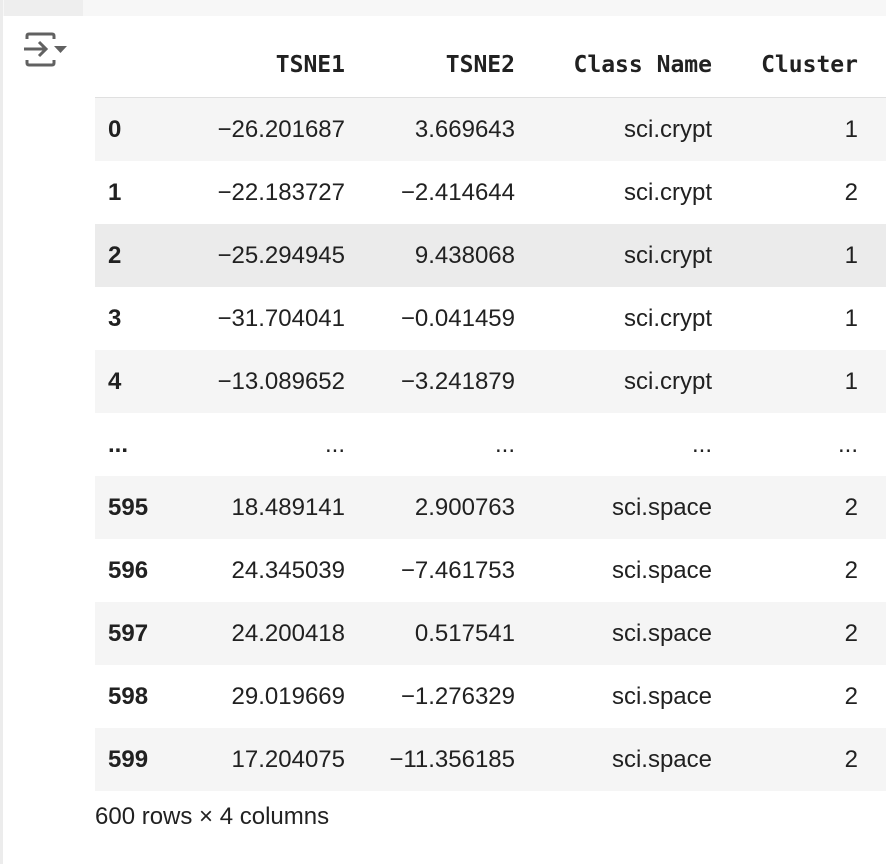 The height and width of the screenshot is (864, 886). I want to click on table-row: 598 29.019669 −1.276329 sci.space 2, so click(490, 696).